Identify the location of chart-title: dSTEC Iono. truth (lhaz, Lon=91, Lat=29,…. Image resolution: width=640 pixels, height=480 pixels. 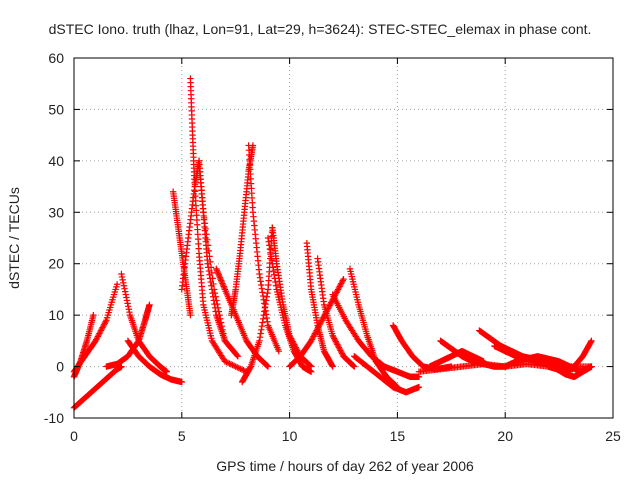
(320, 29).